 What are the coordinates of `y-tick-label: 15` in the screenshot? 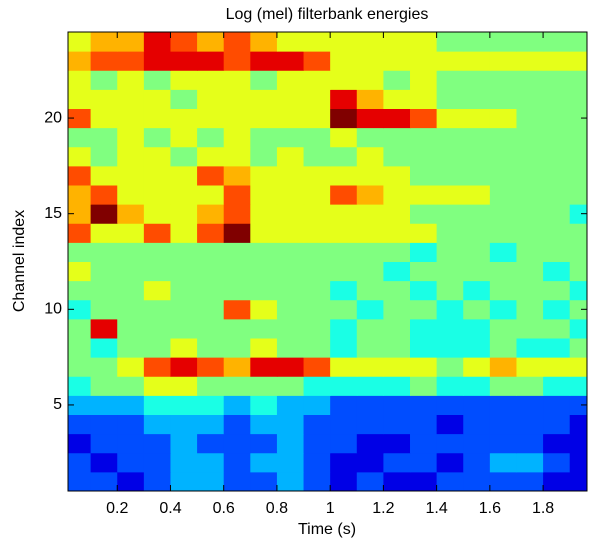 It's located at (53, 213).